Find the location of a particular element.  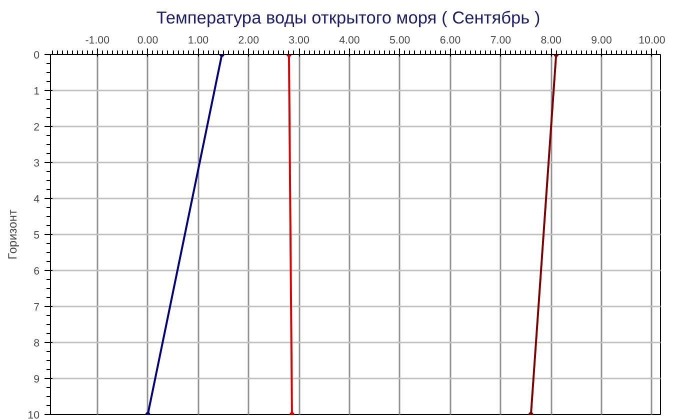

x-tick-label: 4.00 is located at coordinates (349, 40).